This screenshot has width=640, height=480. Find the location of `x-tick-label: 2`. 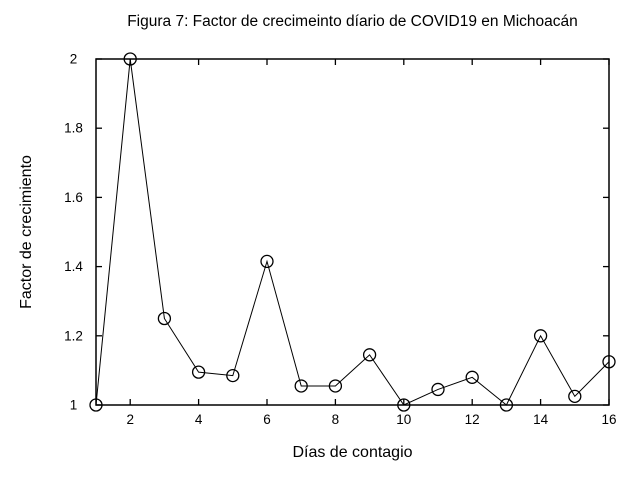

x-tick-label: 2 is located at coordinates (130, 419).